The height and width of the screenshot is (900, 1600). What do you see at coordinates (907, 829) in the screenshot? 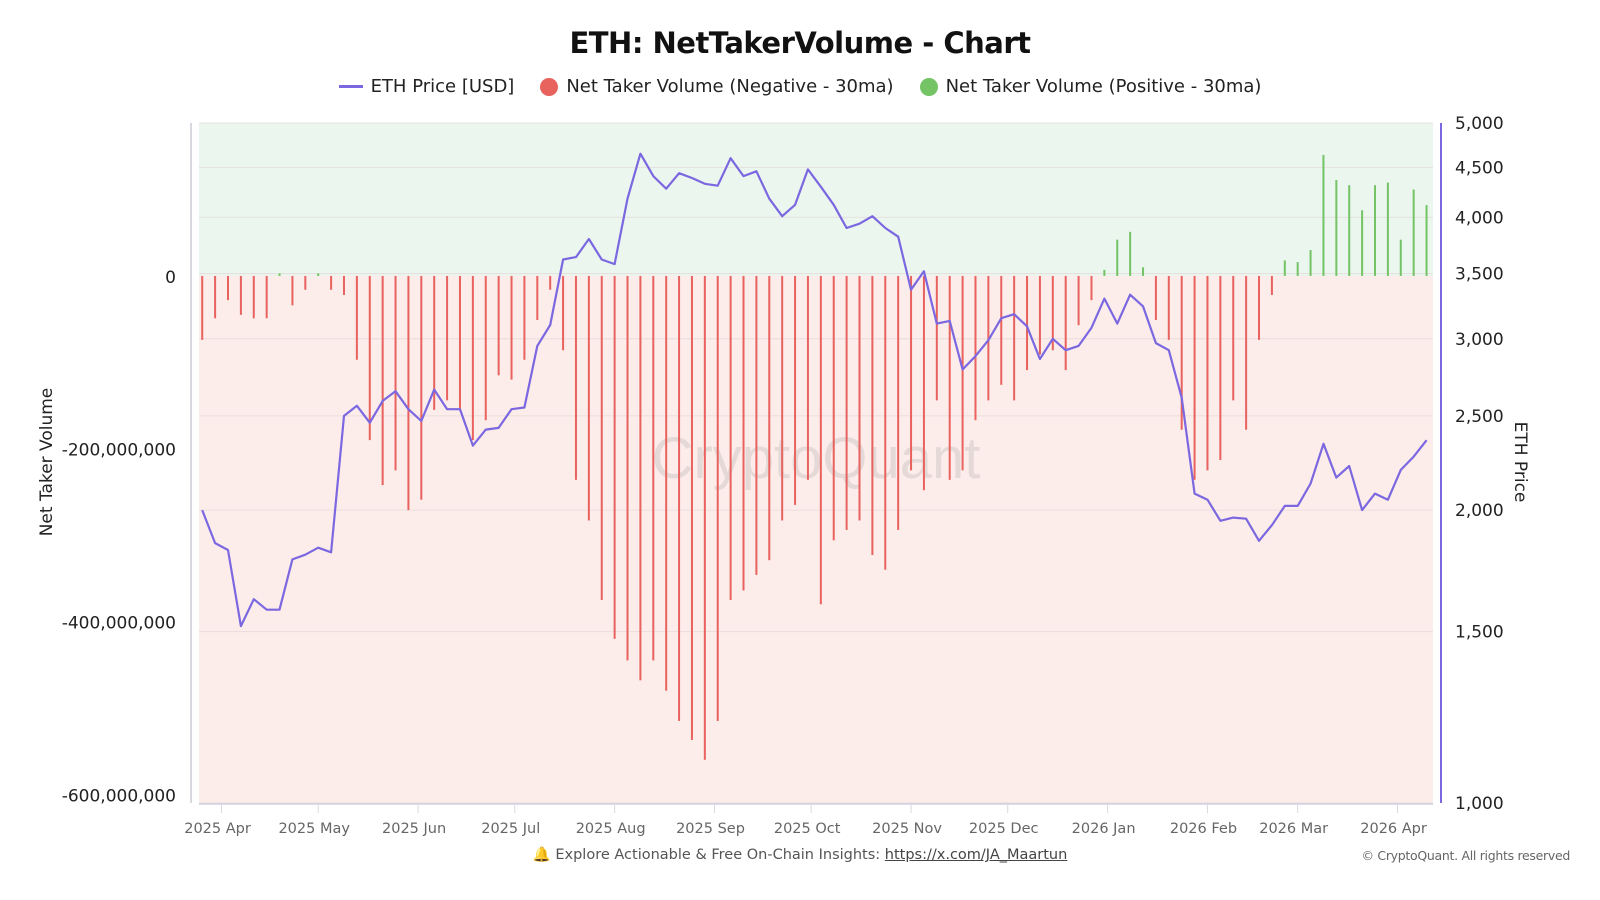
I see `x-tick-label: 2025 Nov` at bounding box center [907, 829].